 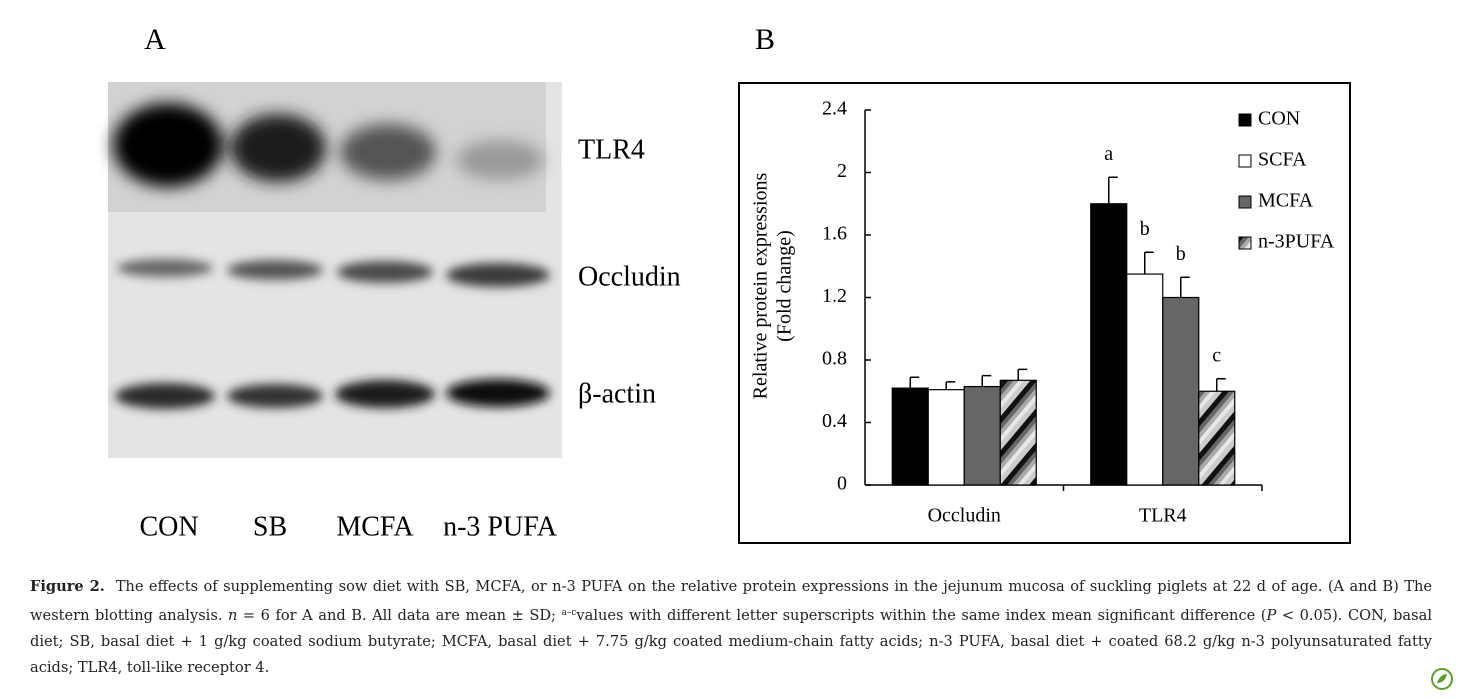 I want to click on significance-letter: c, so click(x=1216, y=355).